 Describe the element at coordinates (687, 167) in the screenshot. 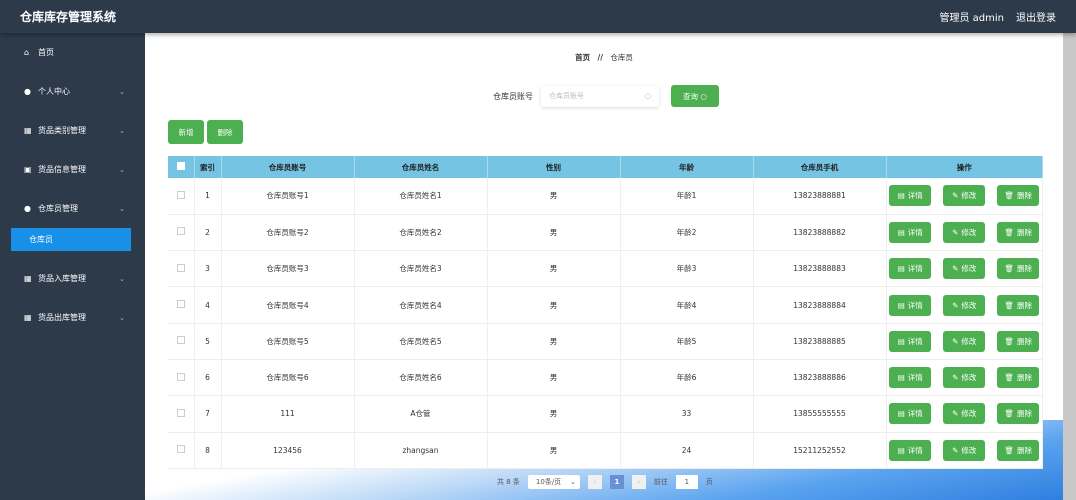

I see `column-header: 年龄` at that location.